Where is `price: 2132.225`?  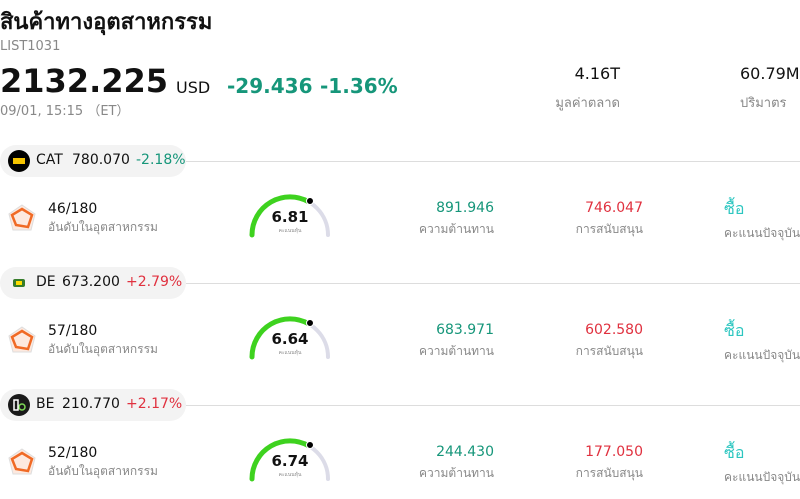 price: 2132.225 is located at coordinates (84, 81).